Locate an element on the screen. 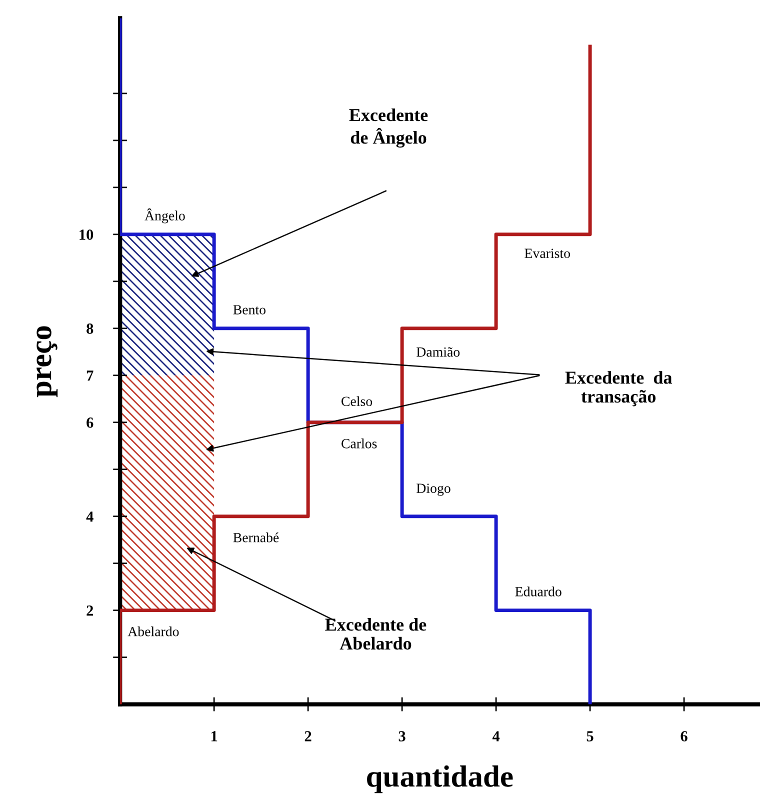 The height and width of the screenshot is (794, 760). annotation: Bernabé is located at coordinates (256, 537).